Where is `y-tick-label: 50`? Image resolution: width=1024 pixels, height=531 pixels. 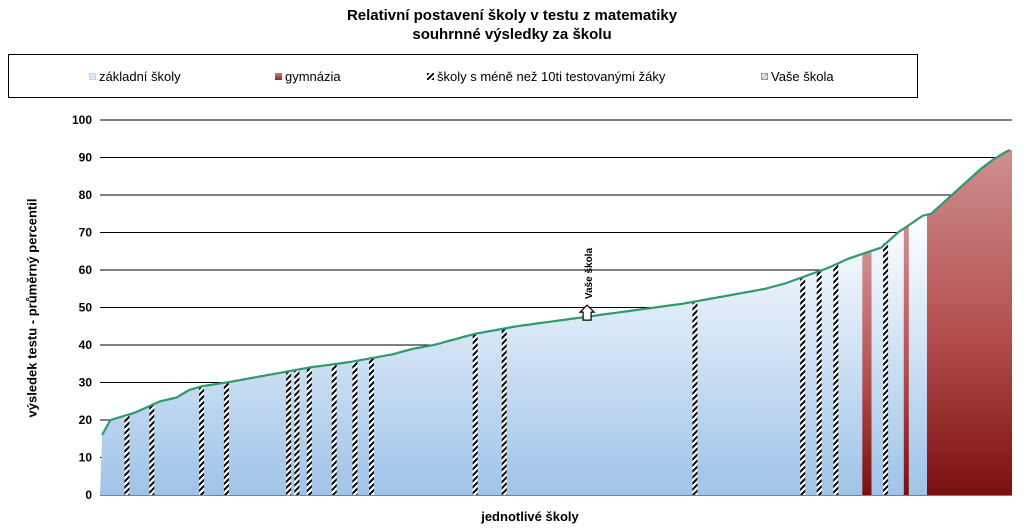 y-tick-label: 50 is located at coordinates (86, 308).